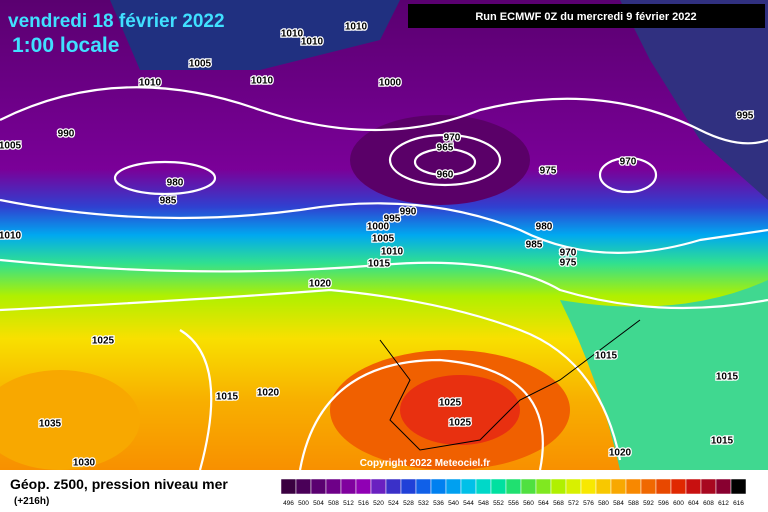 This screenshot has height=512, width=768. I want to click on scale-label: 612, so click(723, 503).